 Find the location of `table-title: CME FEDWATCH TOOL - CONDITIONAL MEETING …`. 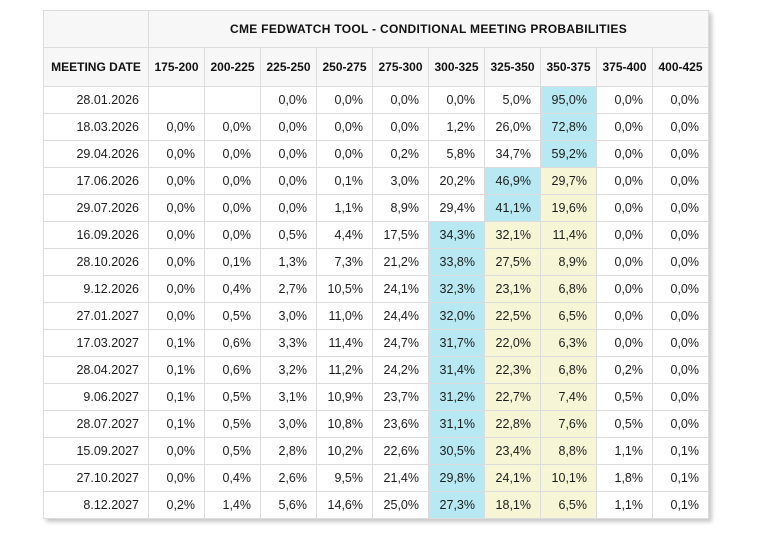

table-title: CME FEDWATCH TOOL - CONDITIONAL MEETING … is located at coordinates (428, 29).